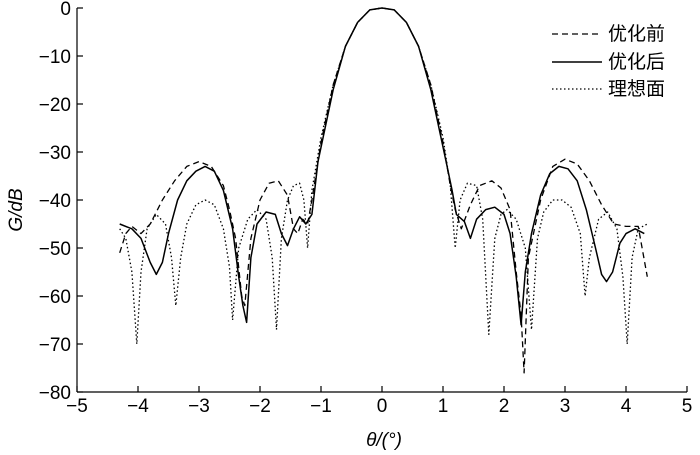  What do you see at coordinates (55, 345) in the screenshot?
I see `y-tick-label: −70` at bounding box center [55, 345].